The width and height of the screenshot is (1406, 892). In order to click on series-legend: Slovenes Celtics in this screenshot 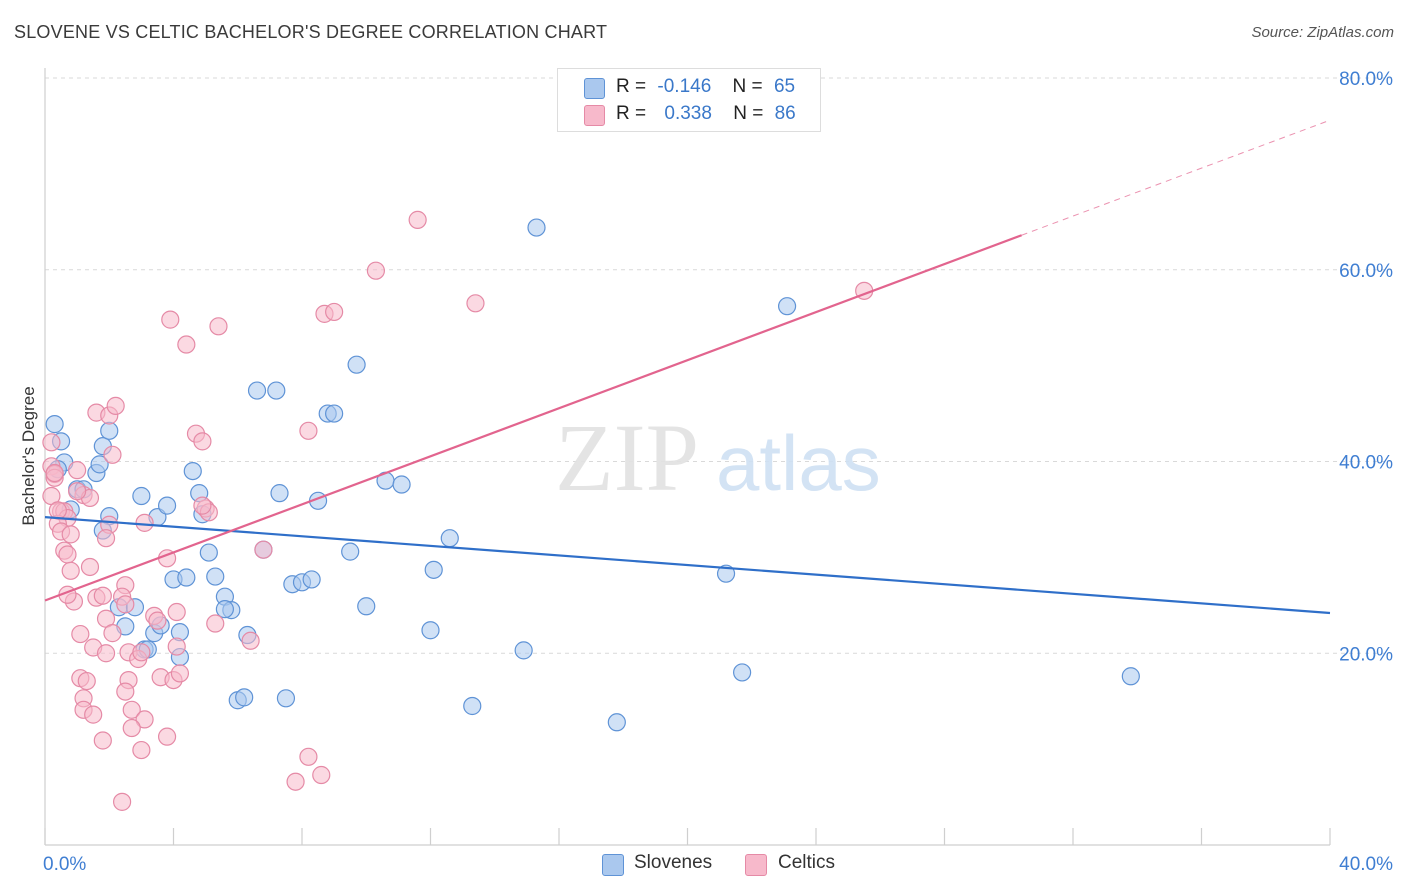, I will do `click(703, 867)`.